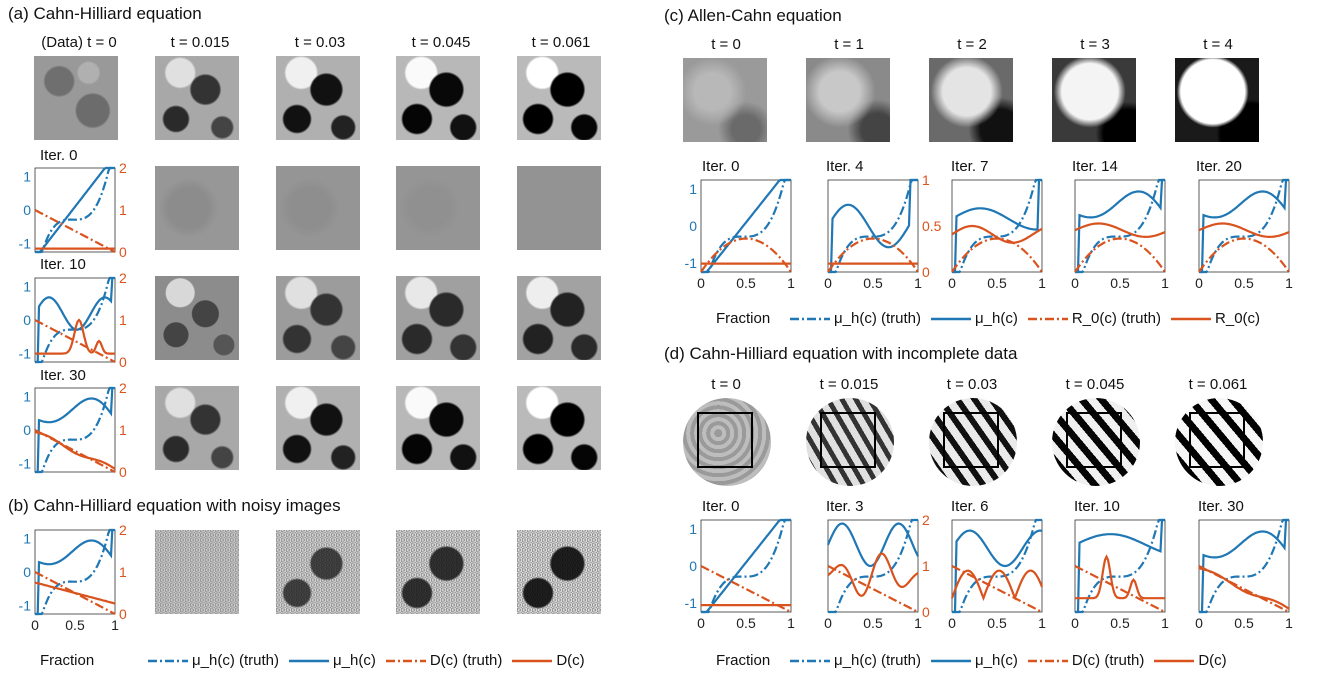  I want to click on d-image-t2, so click(973, 442).